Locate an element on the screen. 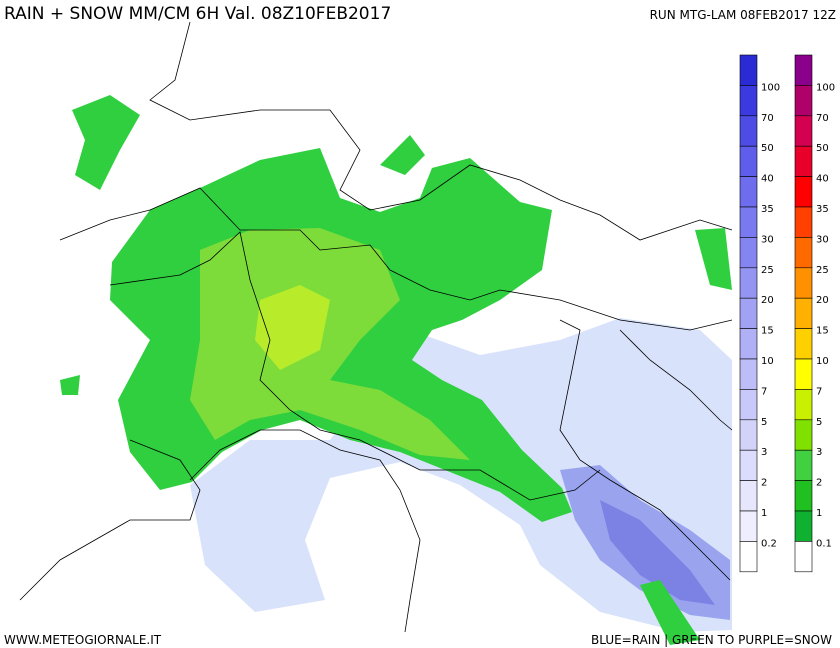  site-credit: WWW.METEOGIORNALE.IT is located at coordinates (83, 640).